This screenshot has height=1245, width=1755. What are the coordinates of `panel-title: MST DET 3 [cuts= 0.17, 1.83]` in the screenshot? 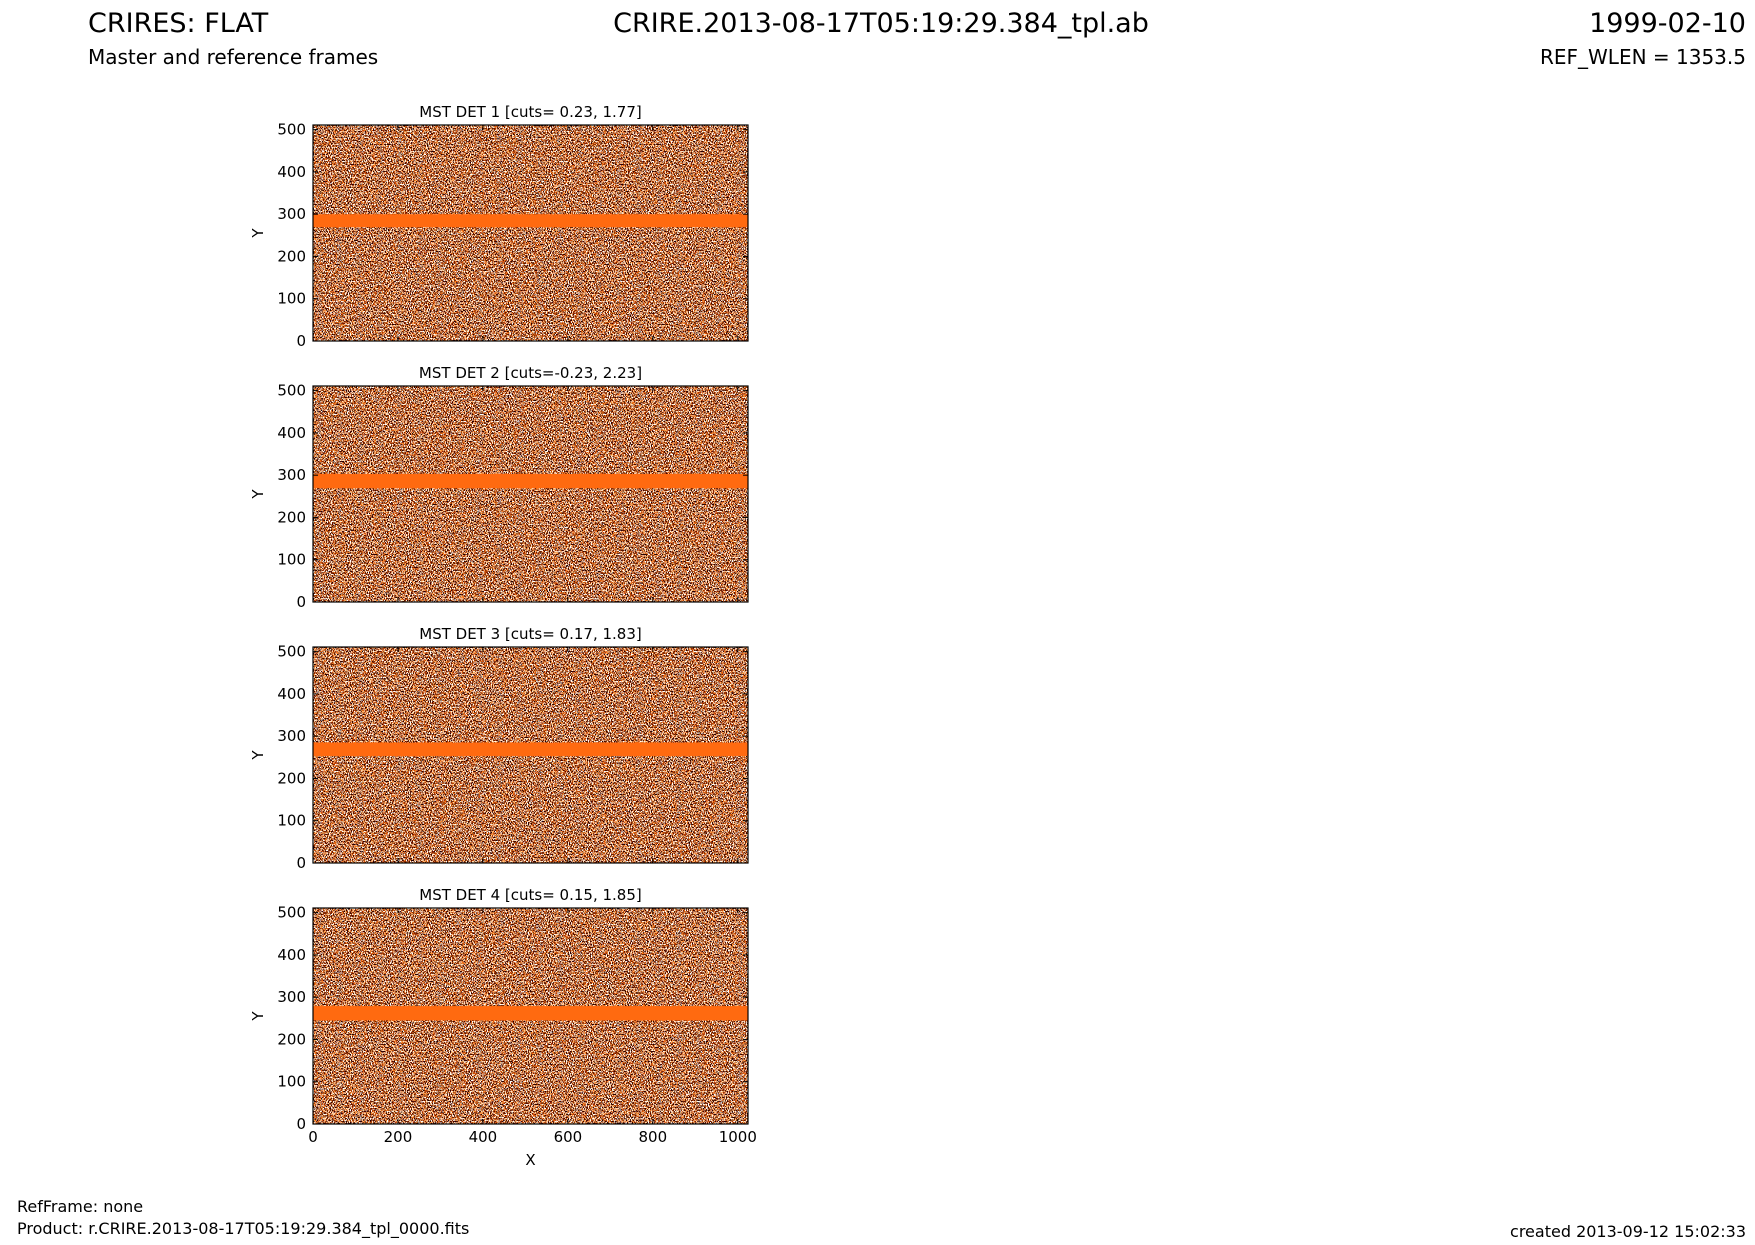 It's located at (530, 634).